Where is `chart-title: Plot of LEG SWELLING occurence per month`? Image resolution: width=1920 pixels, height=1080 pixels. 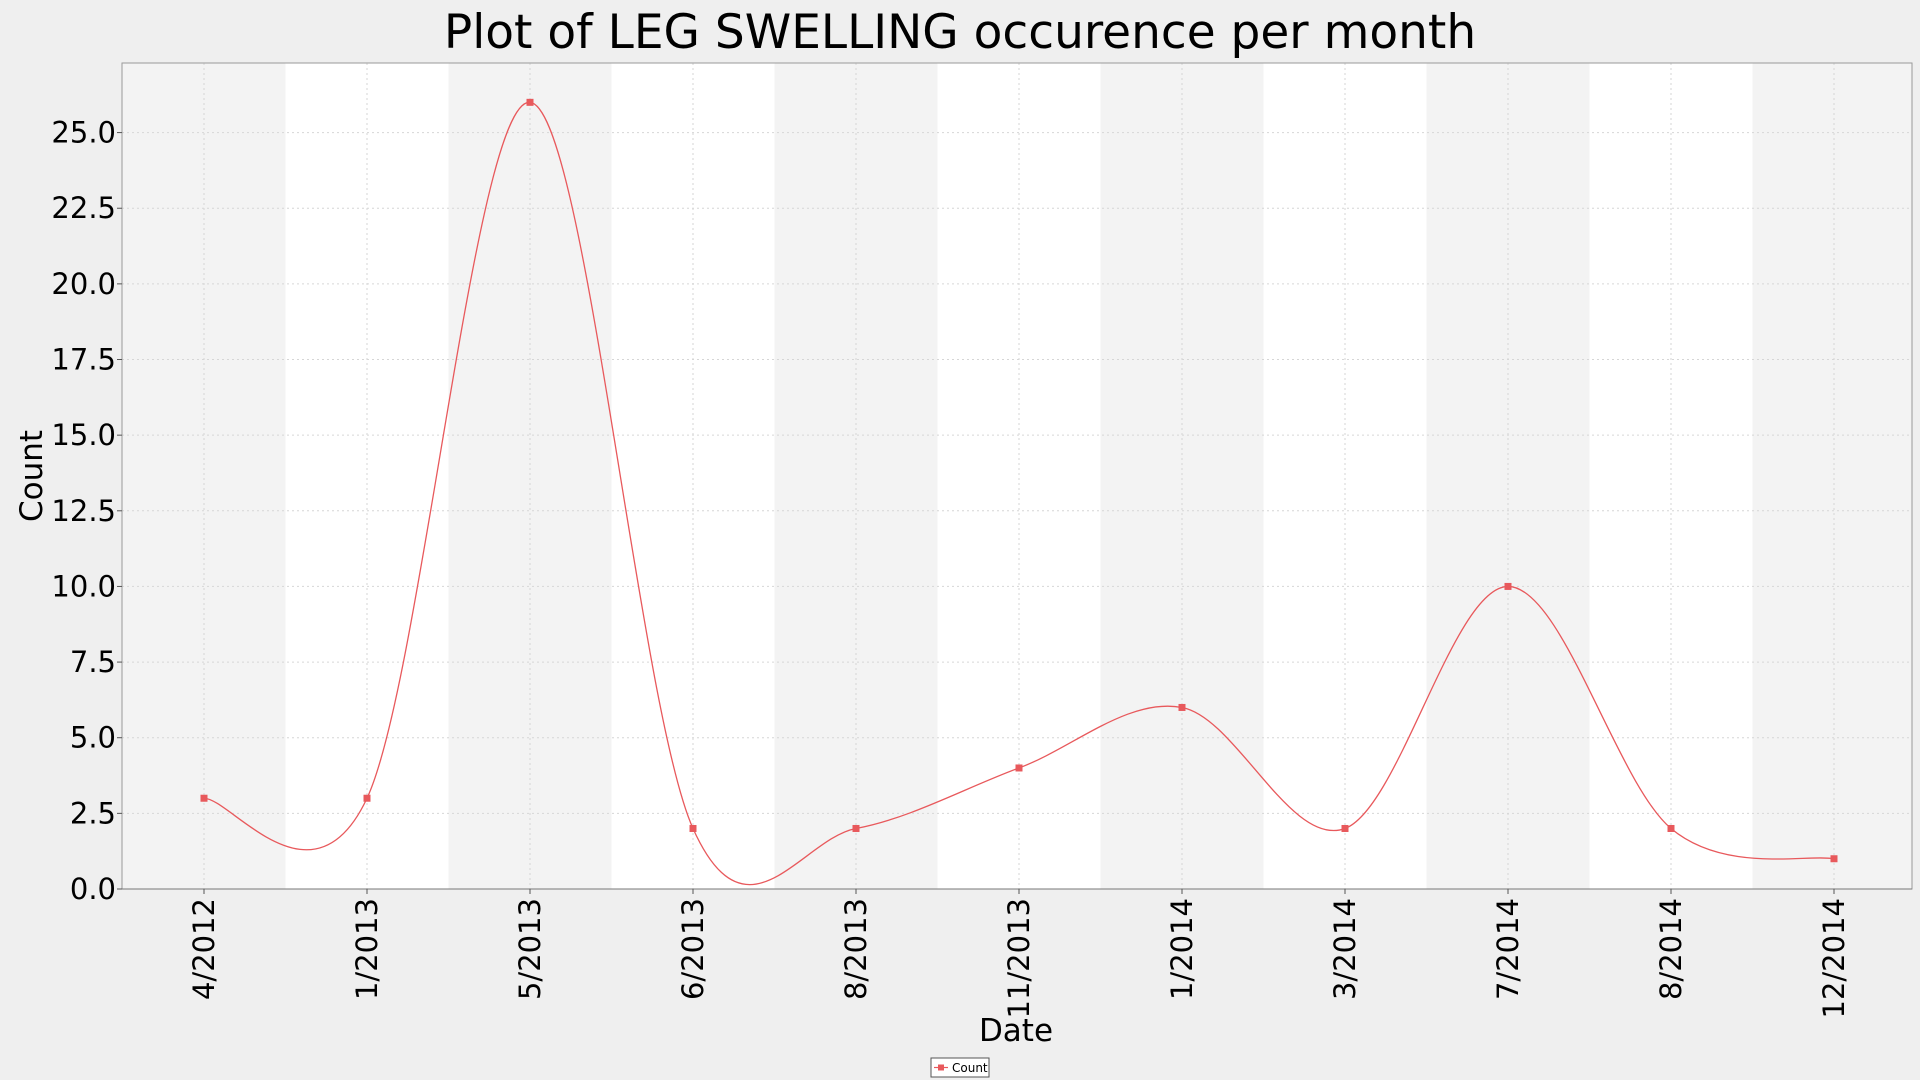
chart-title: Plot of LEG SWELLING occurence per month is located at coordinates (960, 32).